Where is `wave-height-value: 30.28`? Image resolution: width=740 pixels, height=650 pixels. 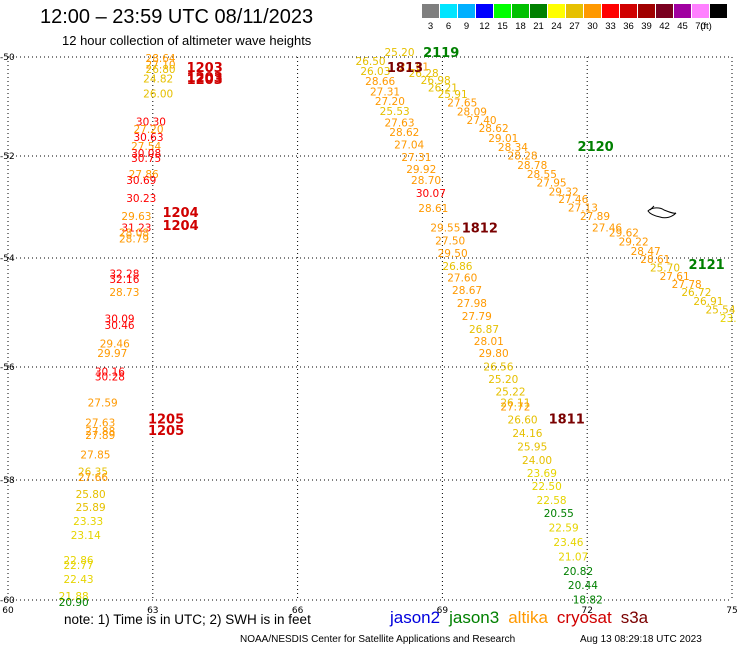
wave-height-value: 30.28 is located at coordinates (110, 378).